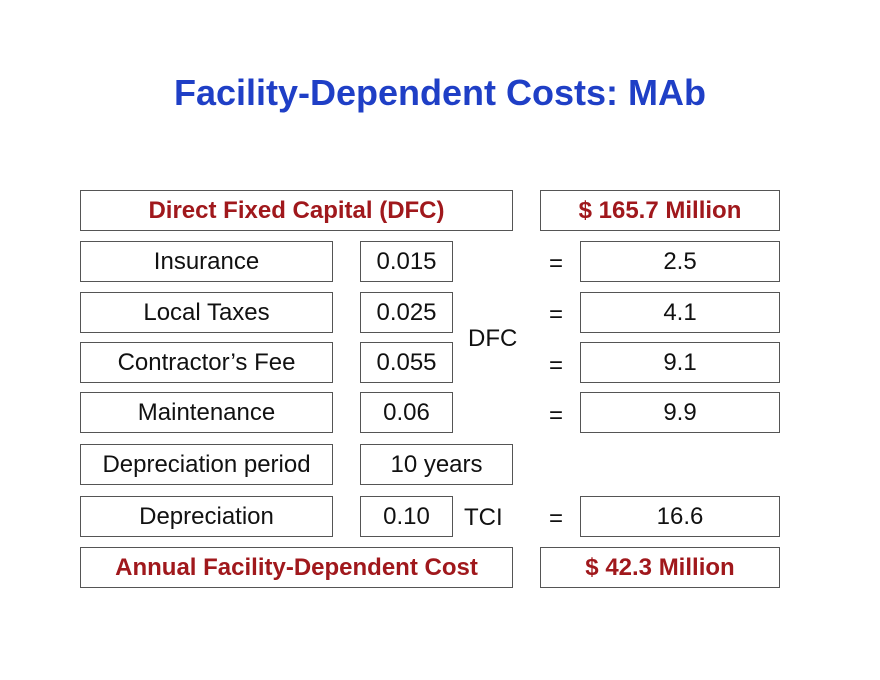 This screenshot has height=680, width=880. I want to click on depreciation-period-value: 10 years, so click(436, 464).